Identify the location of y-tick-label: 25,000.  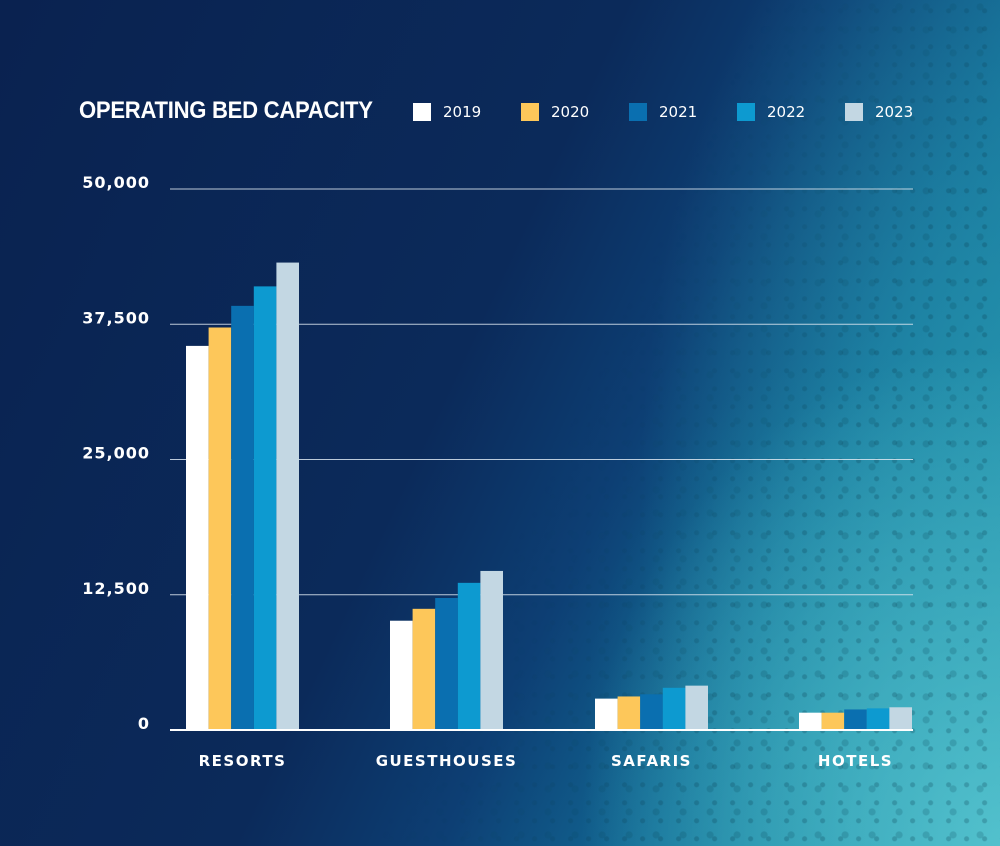
(116, 453).